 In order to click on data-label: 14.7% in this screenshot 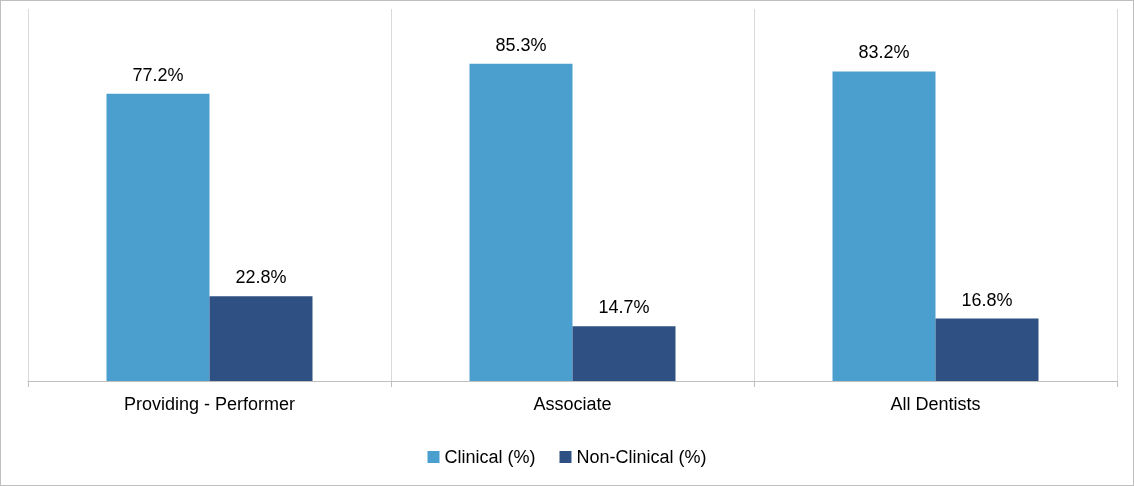, I will do `click(624, 307)`.